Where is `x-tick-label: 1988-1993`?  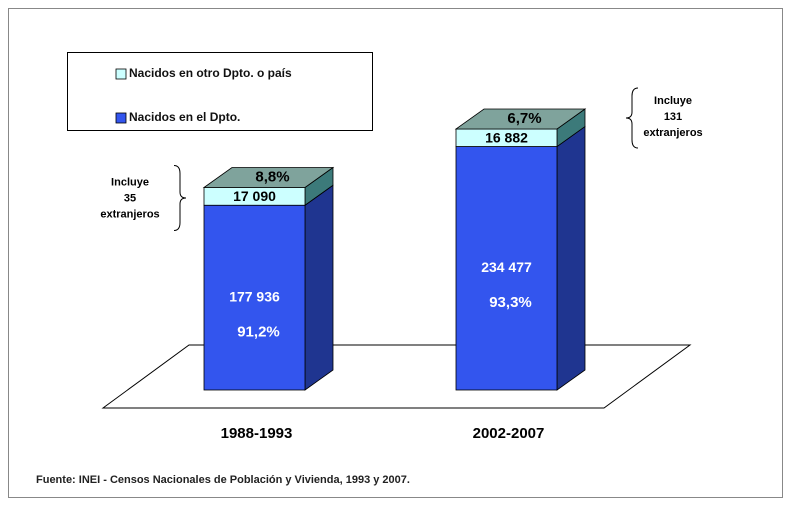 x-tick-label: 1988-1993 is located at coordinates (257, 433).